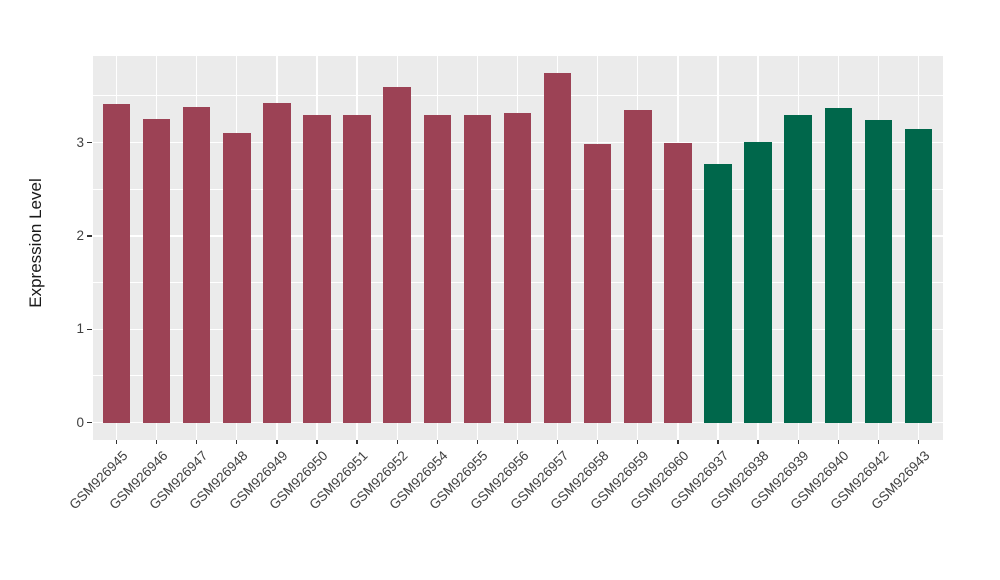 This screenshot has width=1000, height=580. I want to click on bar-GSM926951, so click(357, 268).